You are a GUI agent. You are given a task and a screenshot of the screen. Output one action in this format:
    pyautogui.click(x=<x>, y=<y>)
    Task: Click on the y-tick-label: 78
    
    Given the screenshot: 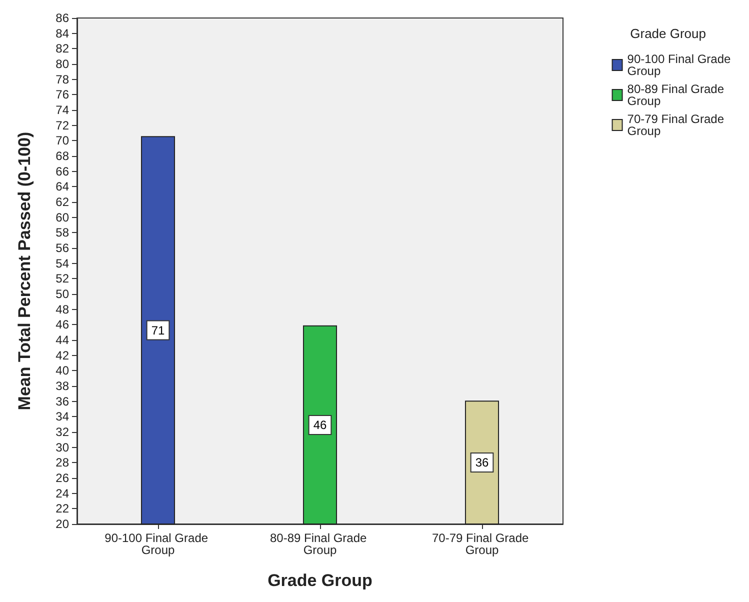 What is the action you would take?
    pyautogui.click(x=63, y=79)
    